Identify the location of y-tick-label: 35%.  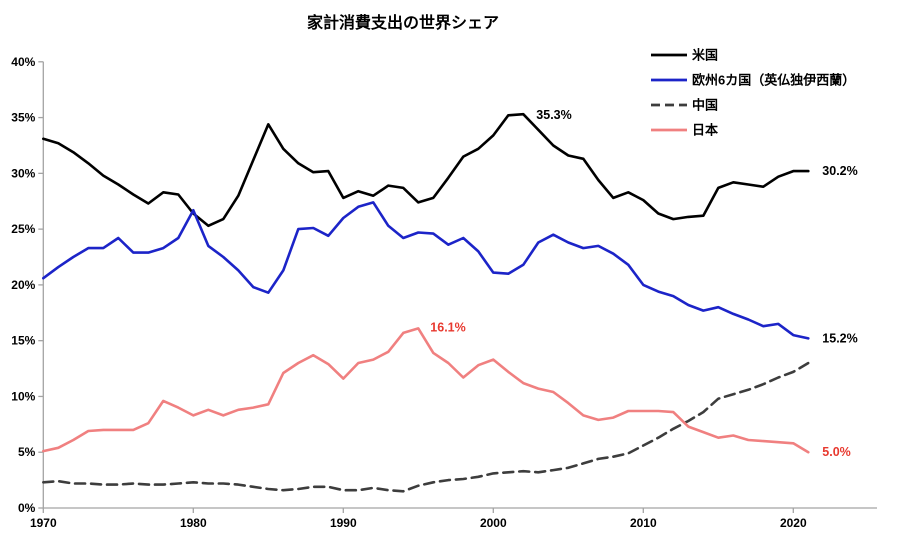
(23, 118).